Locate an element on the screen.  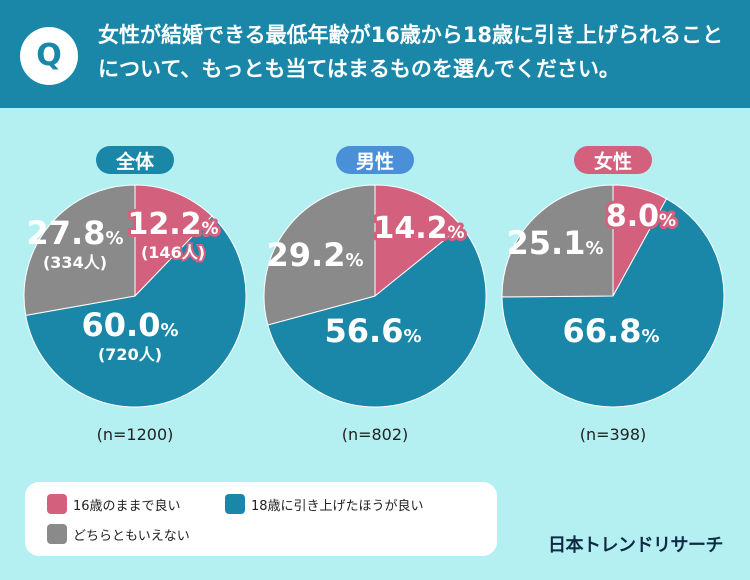
slice-value-label: 14.2% is located at coordinates (418, 228).